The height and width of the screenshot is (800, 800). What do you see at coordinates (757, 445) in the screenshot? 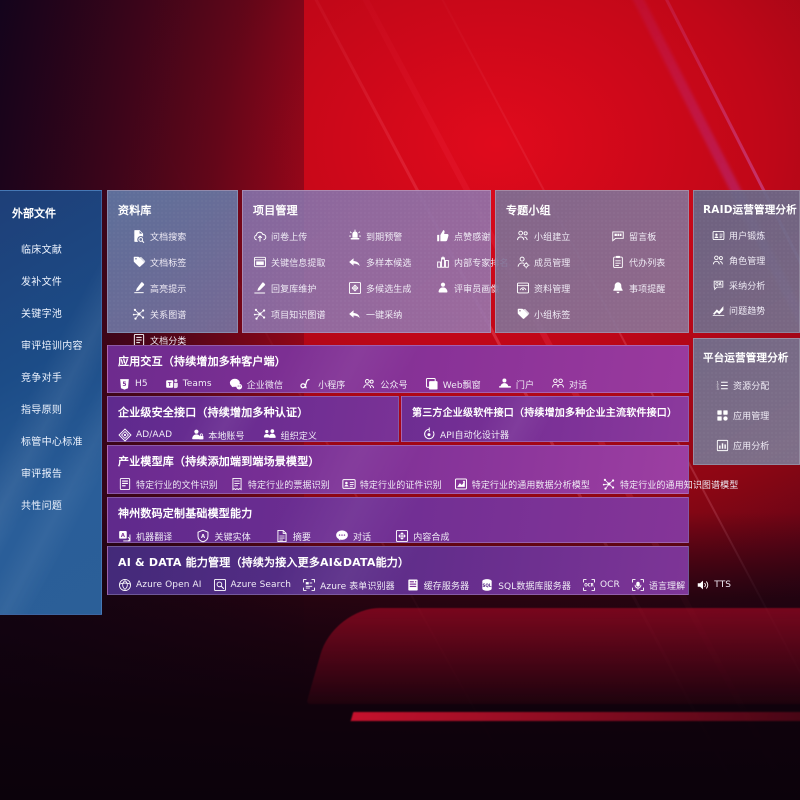
I see `platform-item-app-analysis: 应用分析` at bounding box center [757, 445].